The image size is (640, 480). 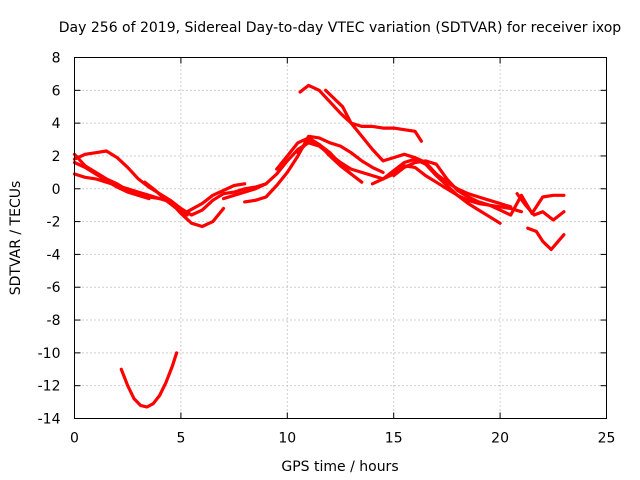 I want to click on x-tick-label: 5, so click(x=180, y=439).